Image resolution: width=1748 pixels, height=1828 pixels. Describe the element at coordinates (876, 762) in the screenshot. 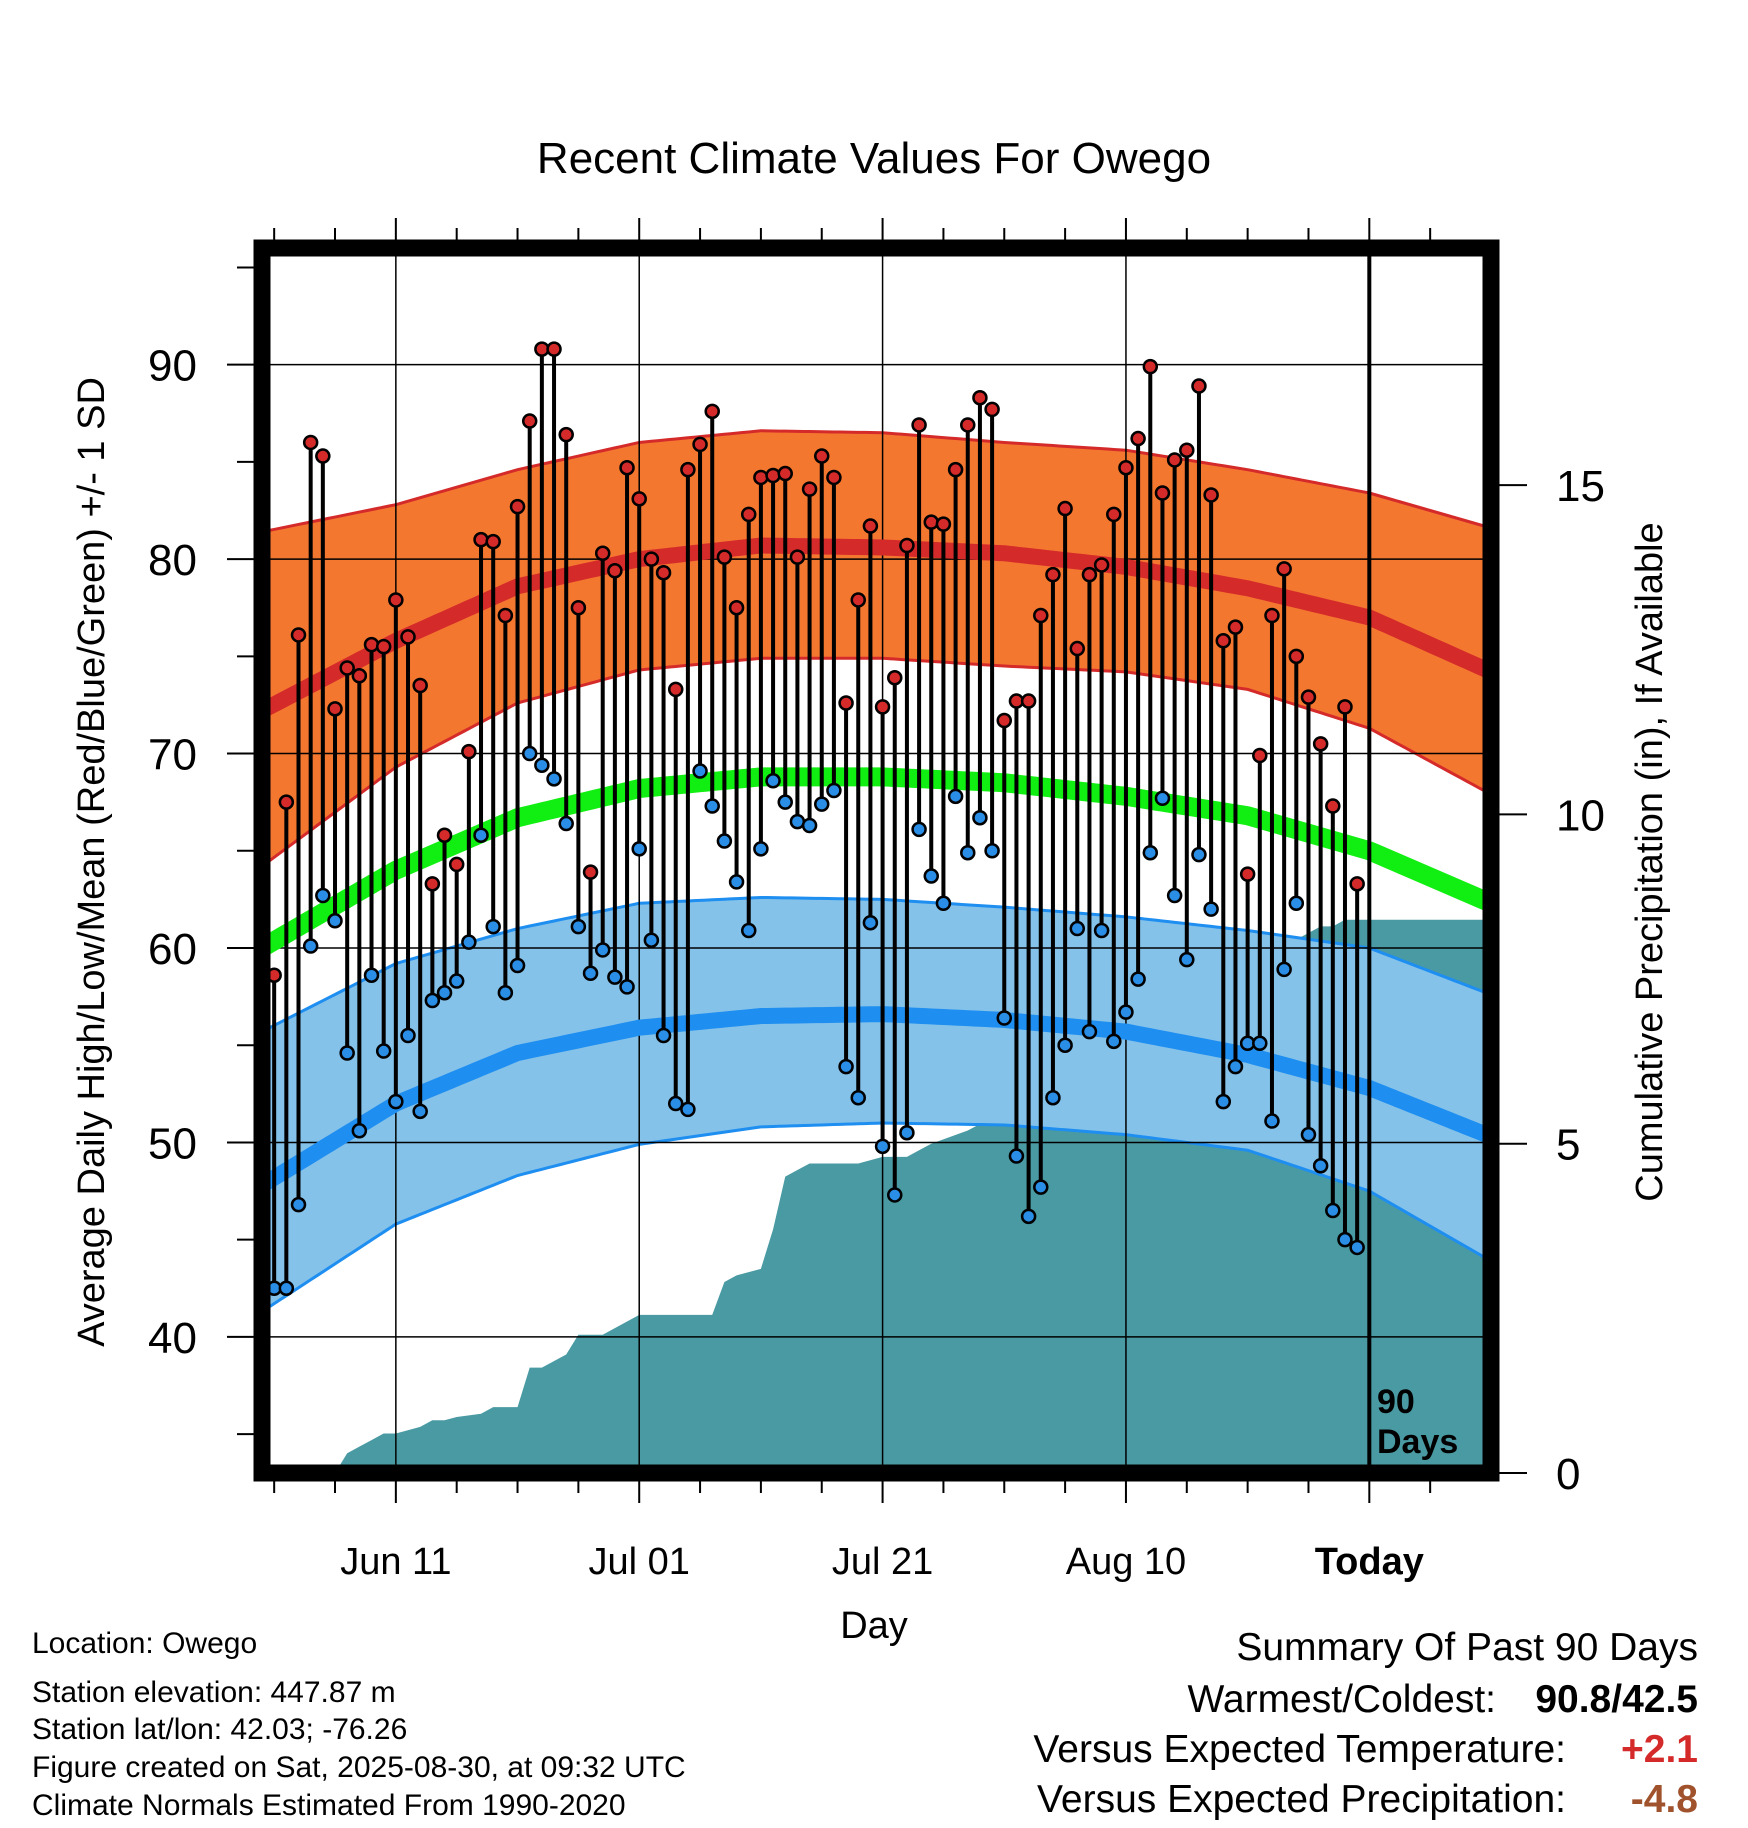

I see `high-sd-band-lower-edge` at that location.